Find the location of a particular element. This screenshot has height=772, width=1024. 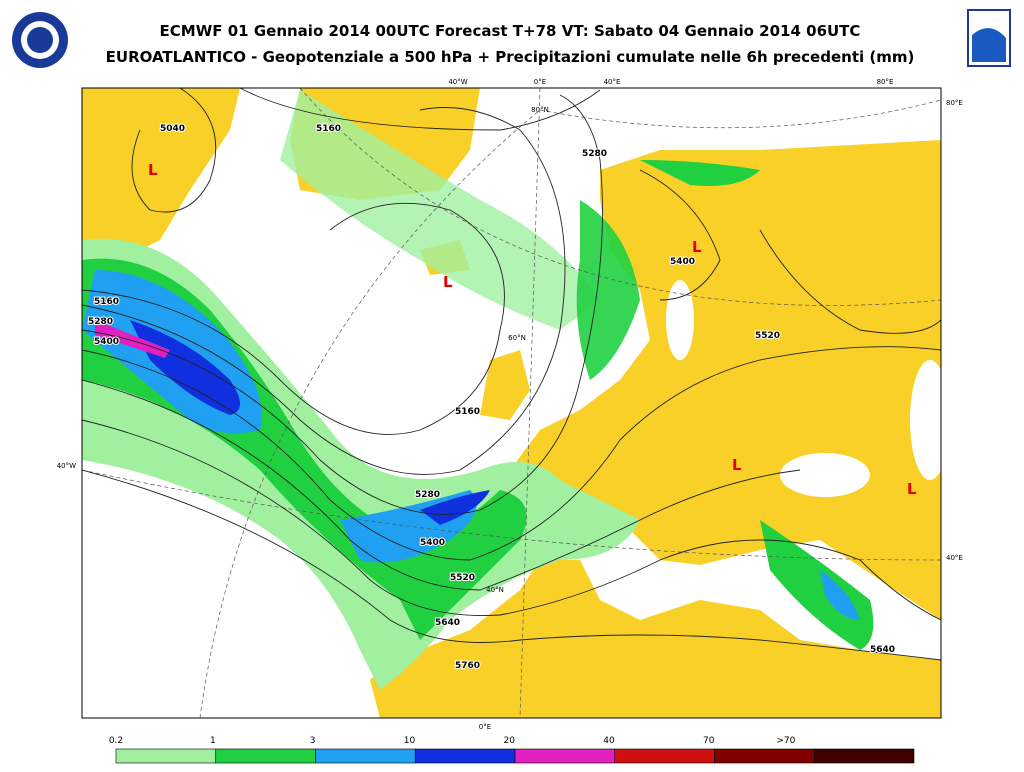

legend-label: 20 is located at coordinates (510, 741).